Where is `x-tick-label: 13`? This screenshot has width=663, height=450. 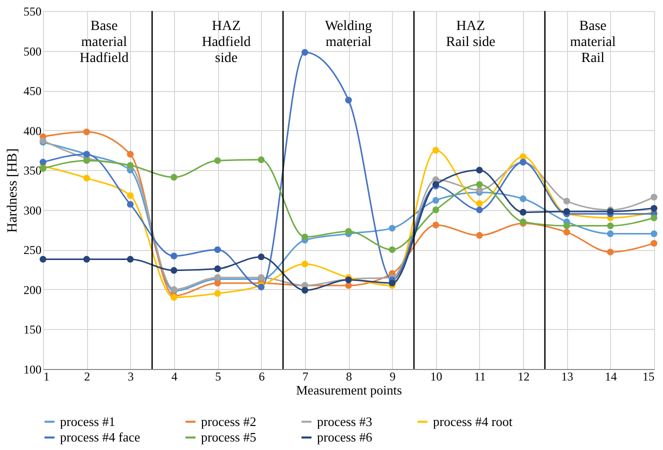
x-tick-label: 13 is located at coordinates (567, 377).